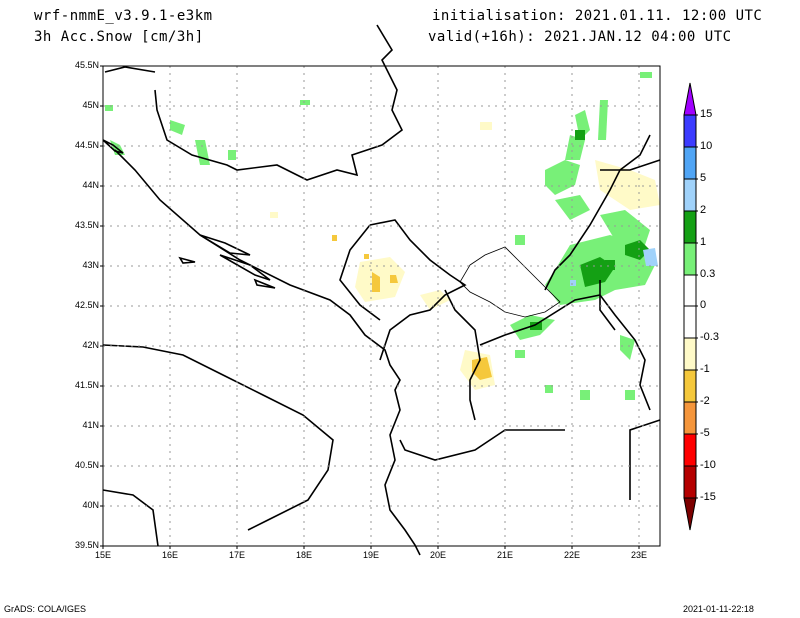  I want to click on lat-label: 41.5N, so click(86, 385).